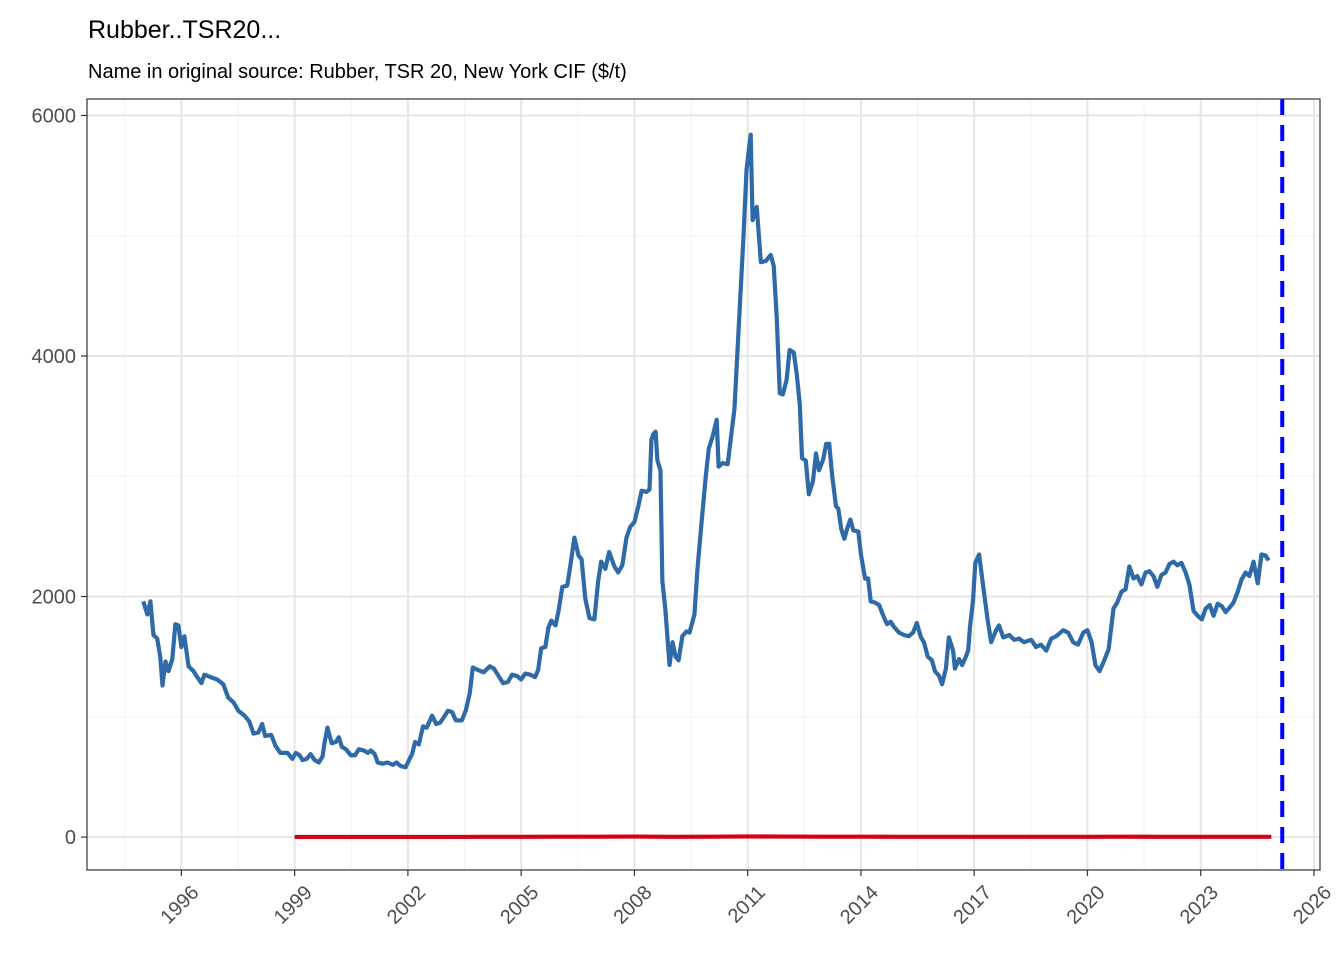 This screenshot has height=965, width=1344. I want to click on x-tick-label: 2011, so click(747, 905).